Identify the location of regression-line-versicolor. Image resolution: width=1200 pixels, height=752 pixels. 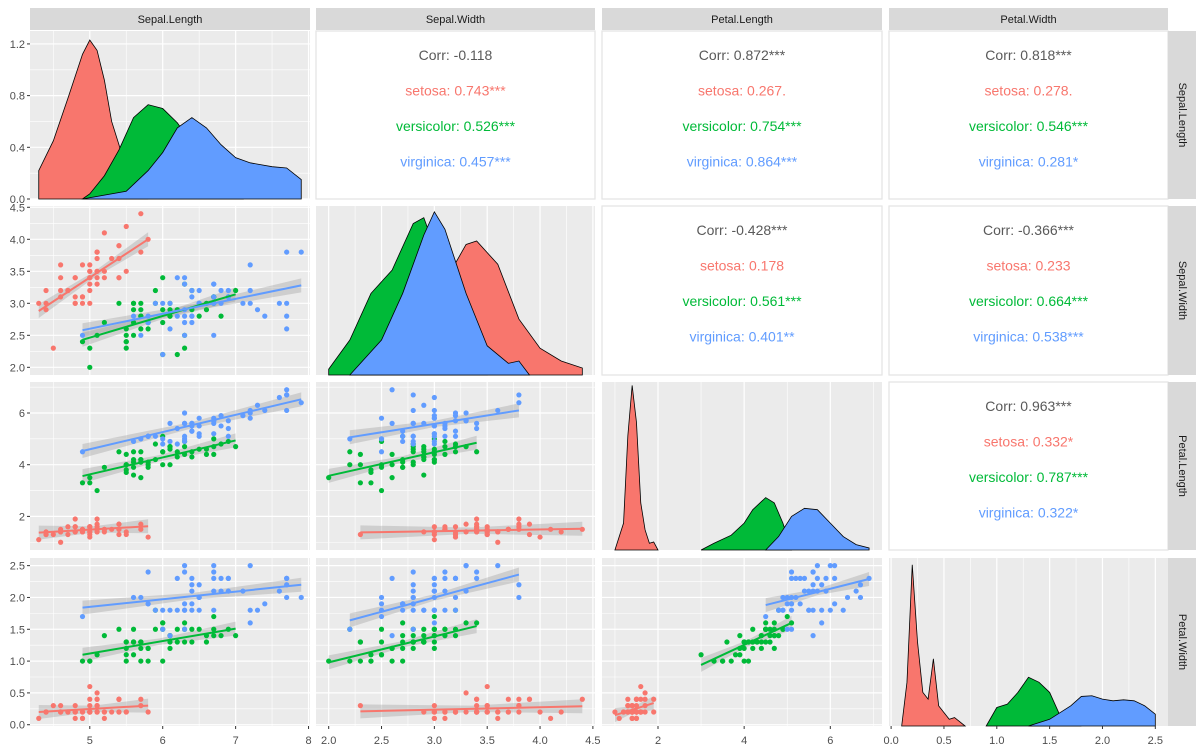
(159, 641).